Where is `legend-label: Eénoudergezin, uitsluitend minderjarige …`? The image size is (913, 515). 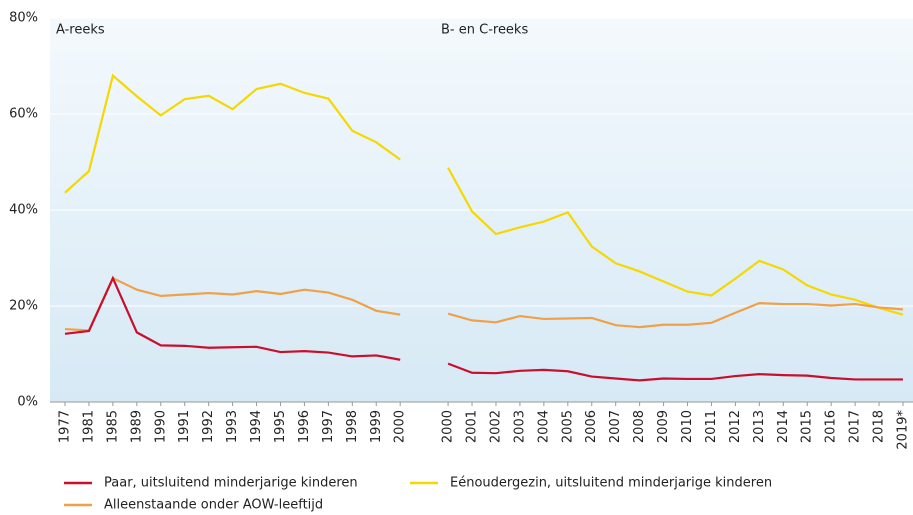 legend-label: Eénoudergezin, uitsluitend minderjarige … is located at coordinates (611, 483).